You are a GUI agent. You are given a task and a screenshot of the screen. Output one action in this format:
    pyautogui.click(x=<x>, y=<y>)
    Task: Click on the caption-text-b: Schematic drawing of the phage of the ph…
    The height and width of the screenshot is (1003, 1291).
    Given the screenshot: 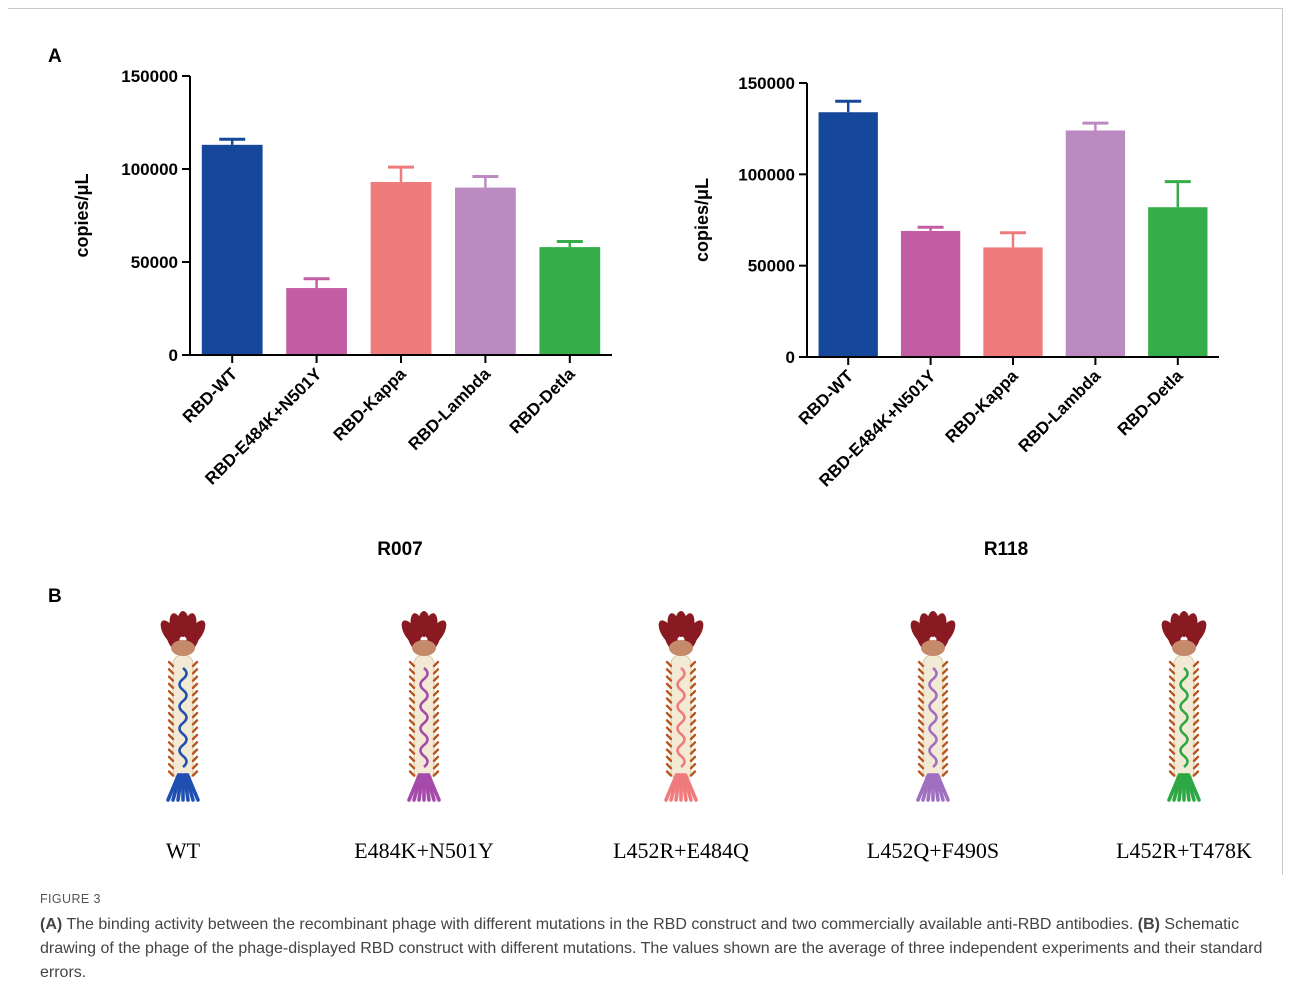 What is the action you would take?
    pyautogui.click(x=651, y=948)
    